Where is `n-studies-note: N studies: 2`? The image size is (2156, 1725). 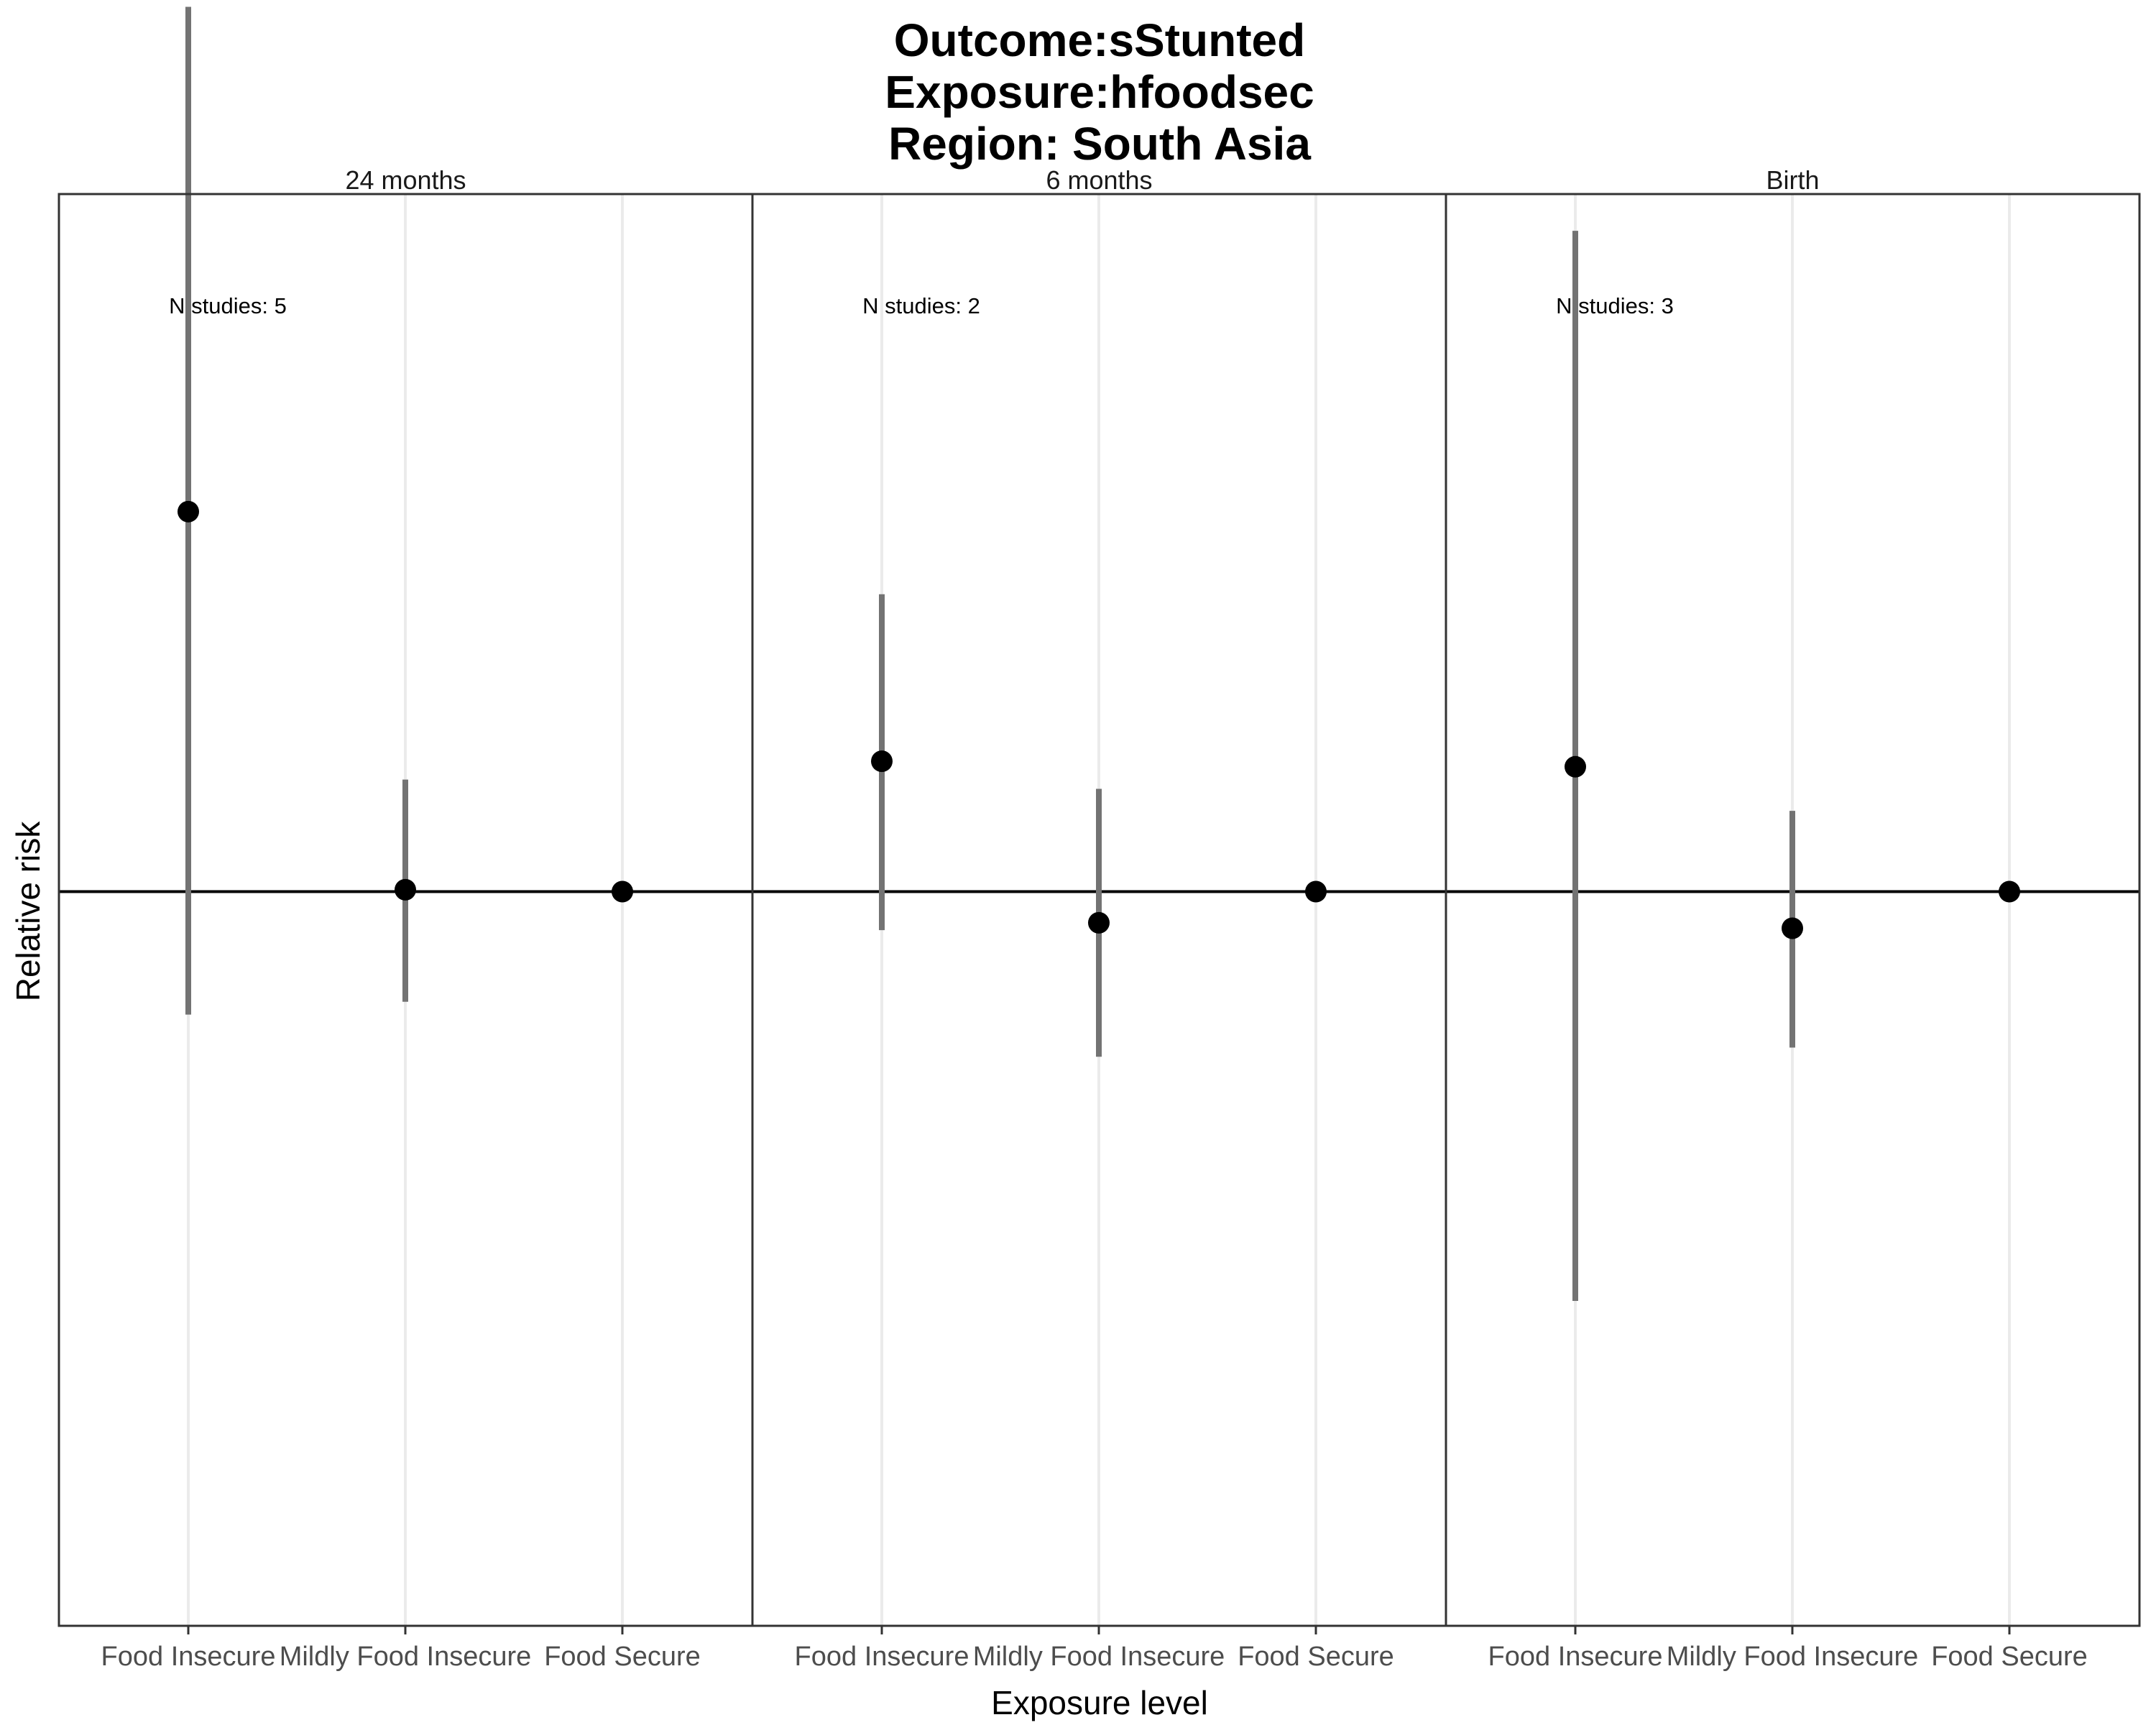
n-studies-note: N studies: 2 is located at coordinates (921, 305).